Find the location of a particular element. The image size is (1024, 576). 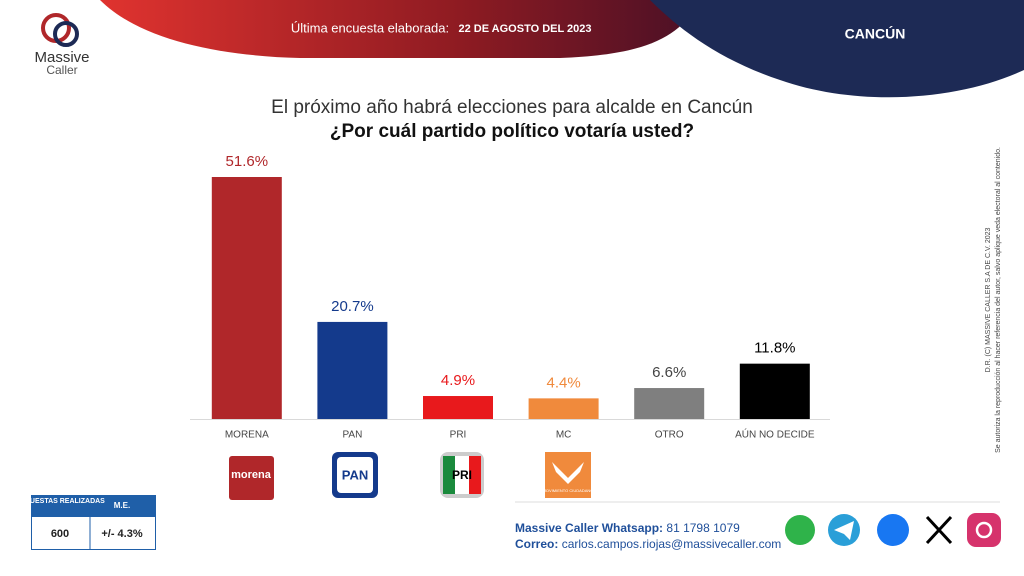

x-tick-label: PAN is located at coordinates (352, 435).